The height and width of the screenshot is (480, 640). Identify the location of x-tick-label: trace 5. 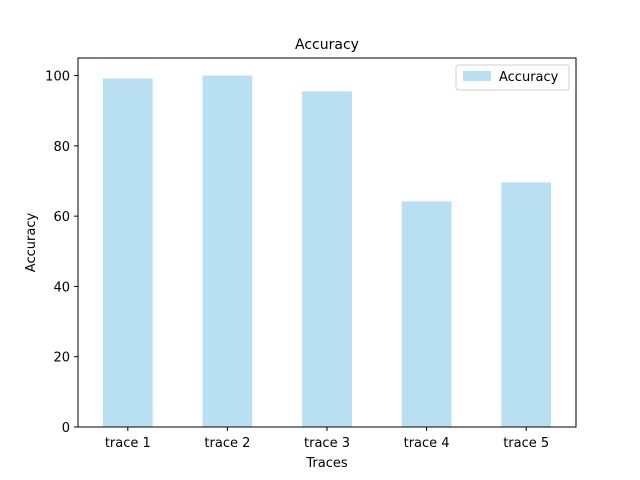
(526, 443).